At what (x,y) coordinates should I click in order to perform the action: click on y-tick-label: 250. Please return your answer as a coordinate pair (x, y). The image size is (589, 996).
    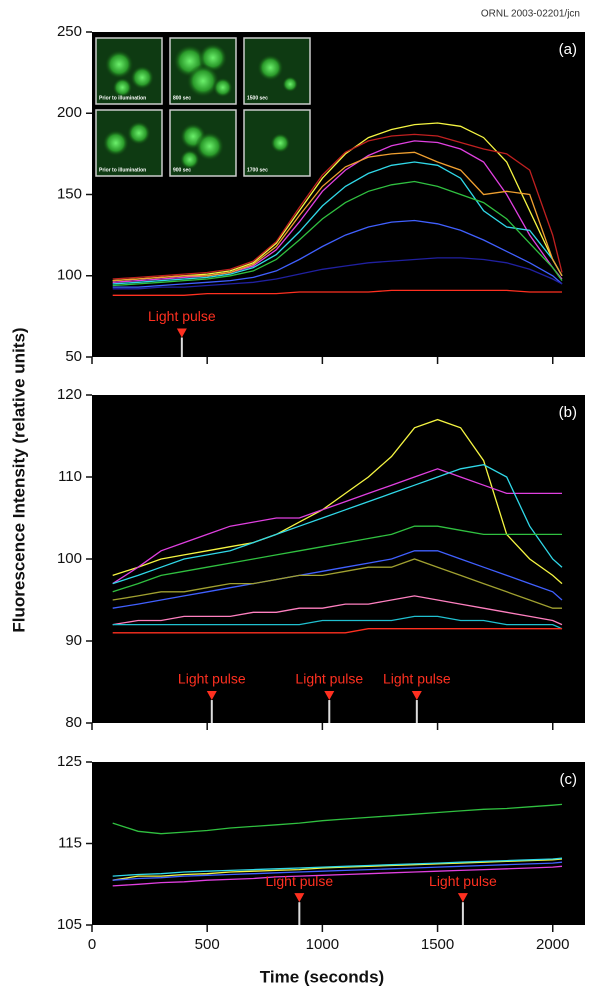
    Looking at the image, I should click on (69, 31).